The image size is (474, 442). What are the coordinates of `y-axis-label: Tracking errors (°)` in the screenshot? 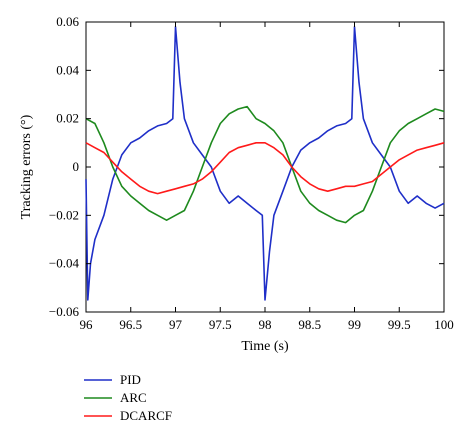 It's located at (26, 166).